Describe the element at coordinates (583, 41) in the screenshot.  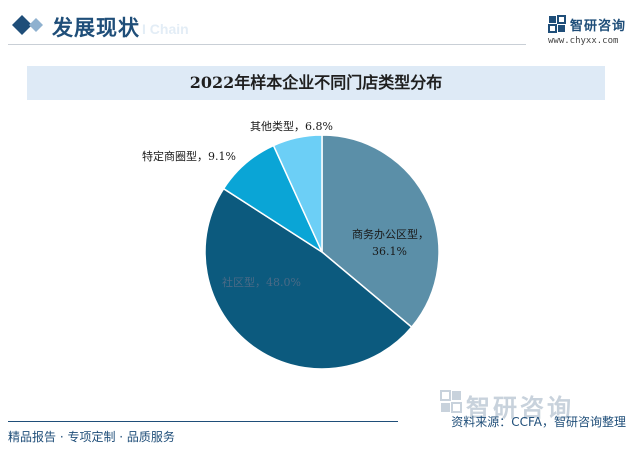
I see `brand-url: www.chyxx.com` at that location.